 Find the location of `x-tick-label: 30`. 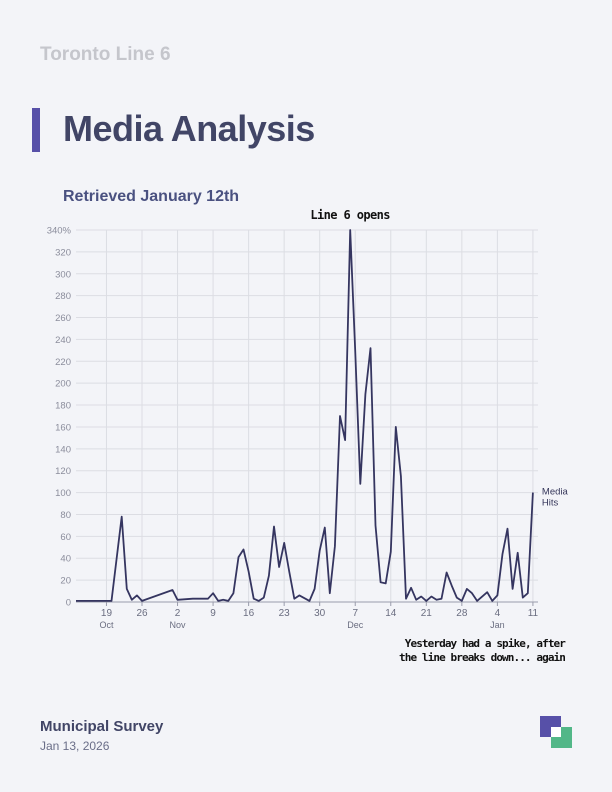

x-tick-label: 30 is located at coordinates (320, 613).